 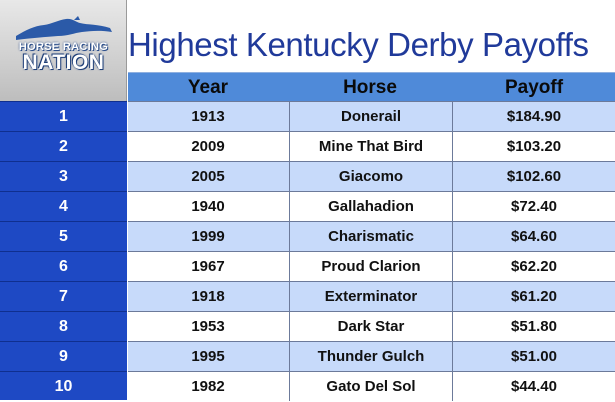 I want to click on horse-cell: Charismatic, so click(x=371, y=236).